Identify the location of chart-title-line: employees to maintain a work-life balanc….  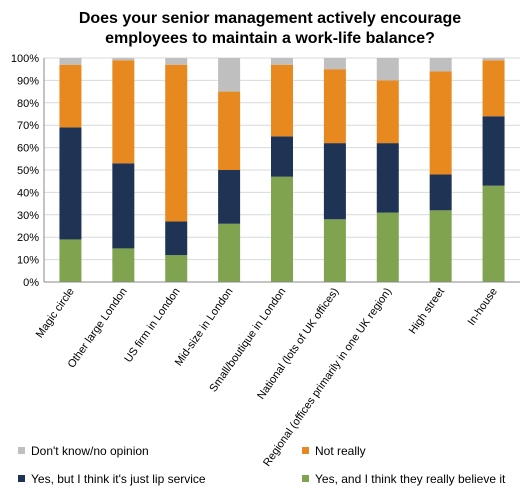
(270, 38).